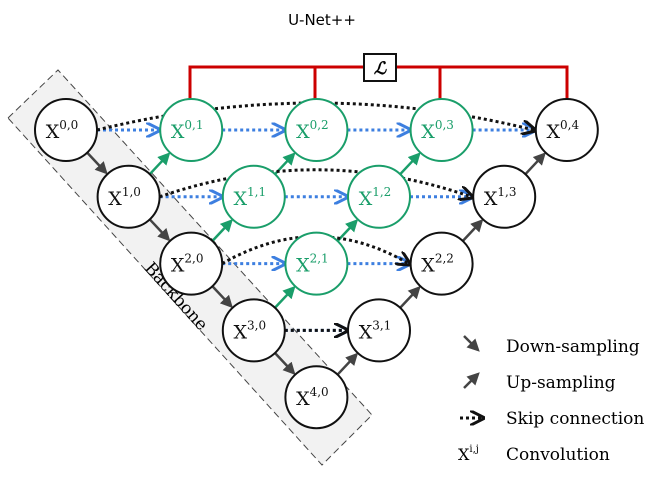 This screenshot has width=658, height=499. I want to click on node-x0-0: X0,0, so click(66, 130).